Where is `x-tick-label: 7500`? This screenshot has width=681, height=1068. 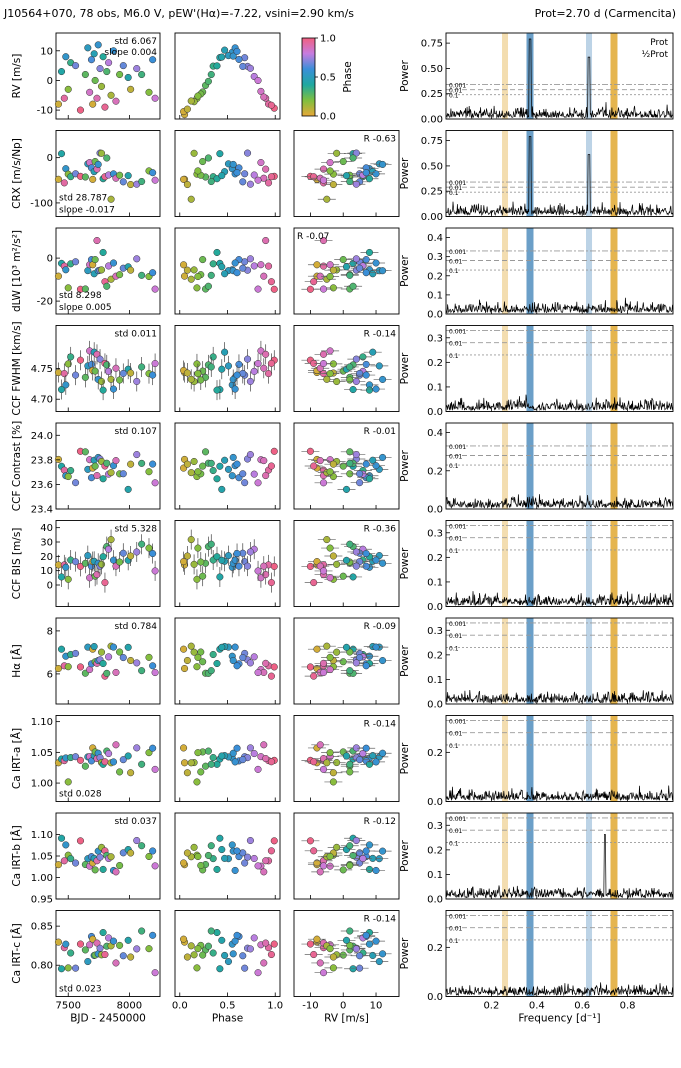 x-tick-label: 7500 is located at coordinates (68, 1006).